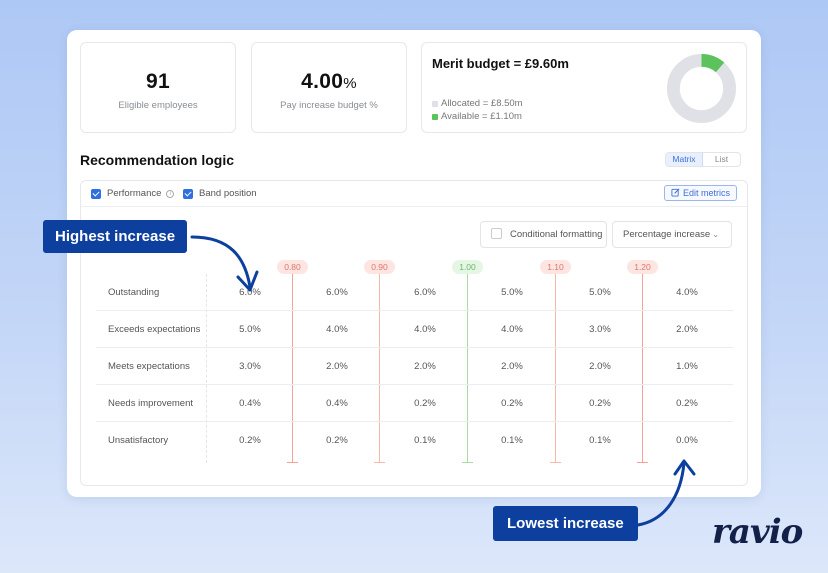  What do you see at coordinates (481, 116) in the screenshot?
I see `available-label: Available = £1.10m` at bounding box center [481, 116].